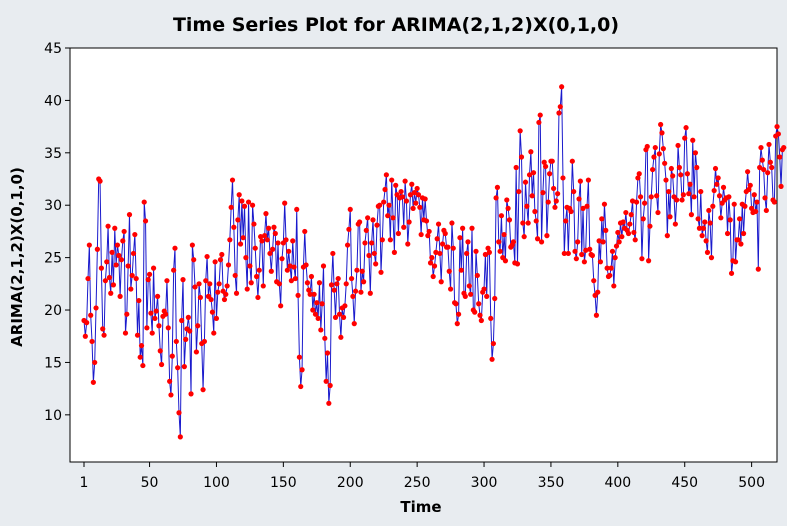 Image resolution: width=787 pixels, height=526 pixels. I want to click on x-tick-label: 300, so click(484, 483).